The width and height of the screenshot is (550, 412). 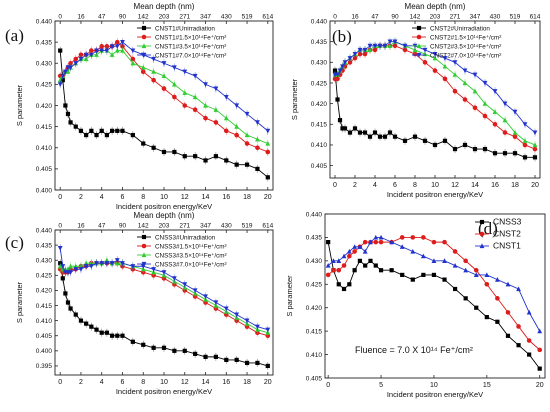 What do you see at coordinates (44, 291) in the screenshot?
I see `y-tick-label: 0.420` at bounding box center [44, 291].